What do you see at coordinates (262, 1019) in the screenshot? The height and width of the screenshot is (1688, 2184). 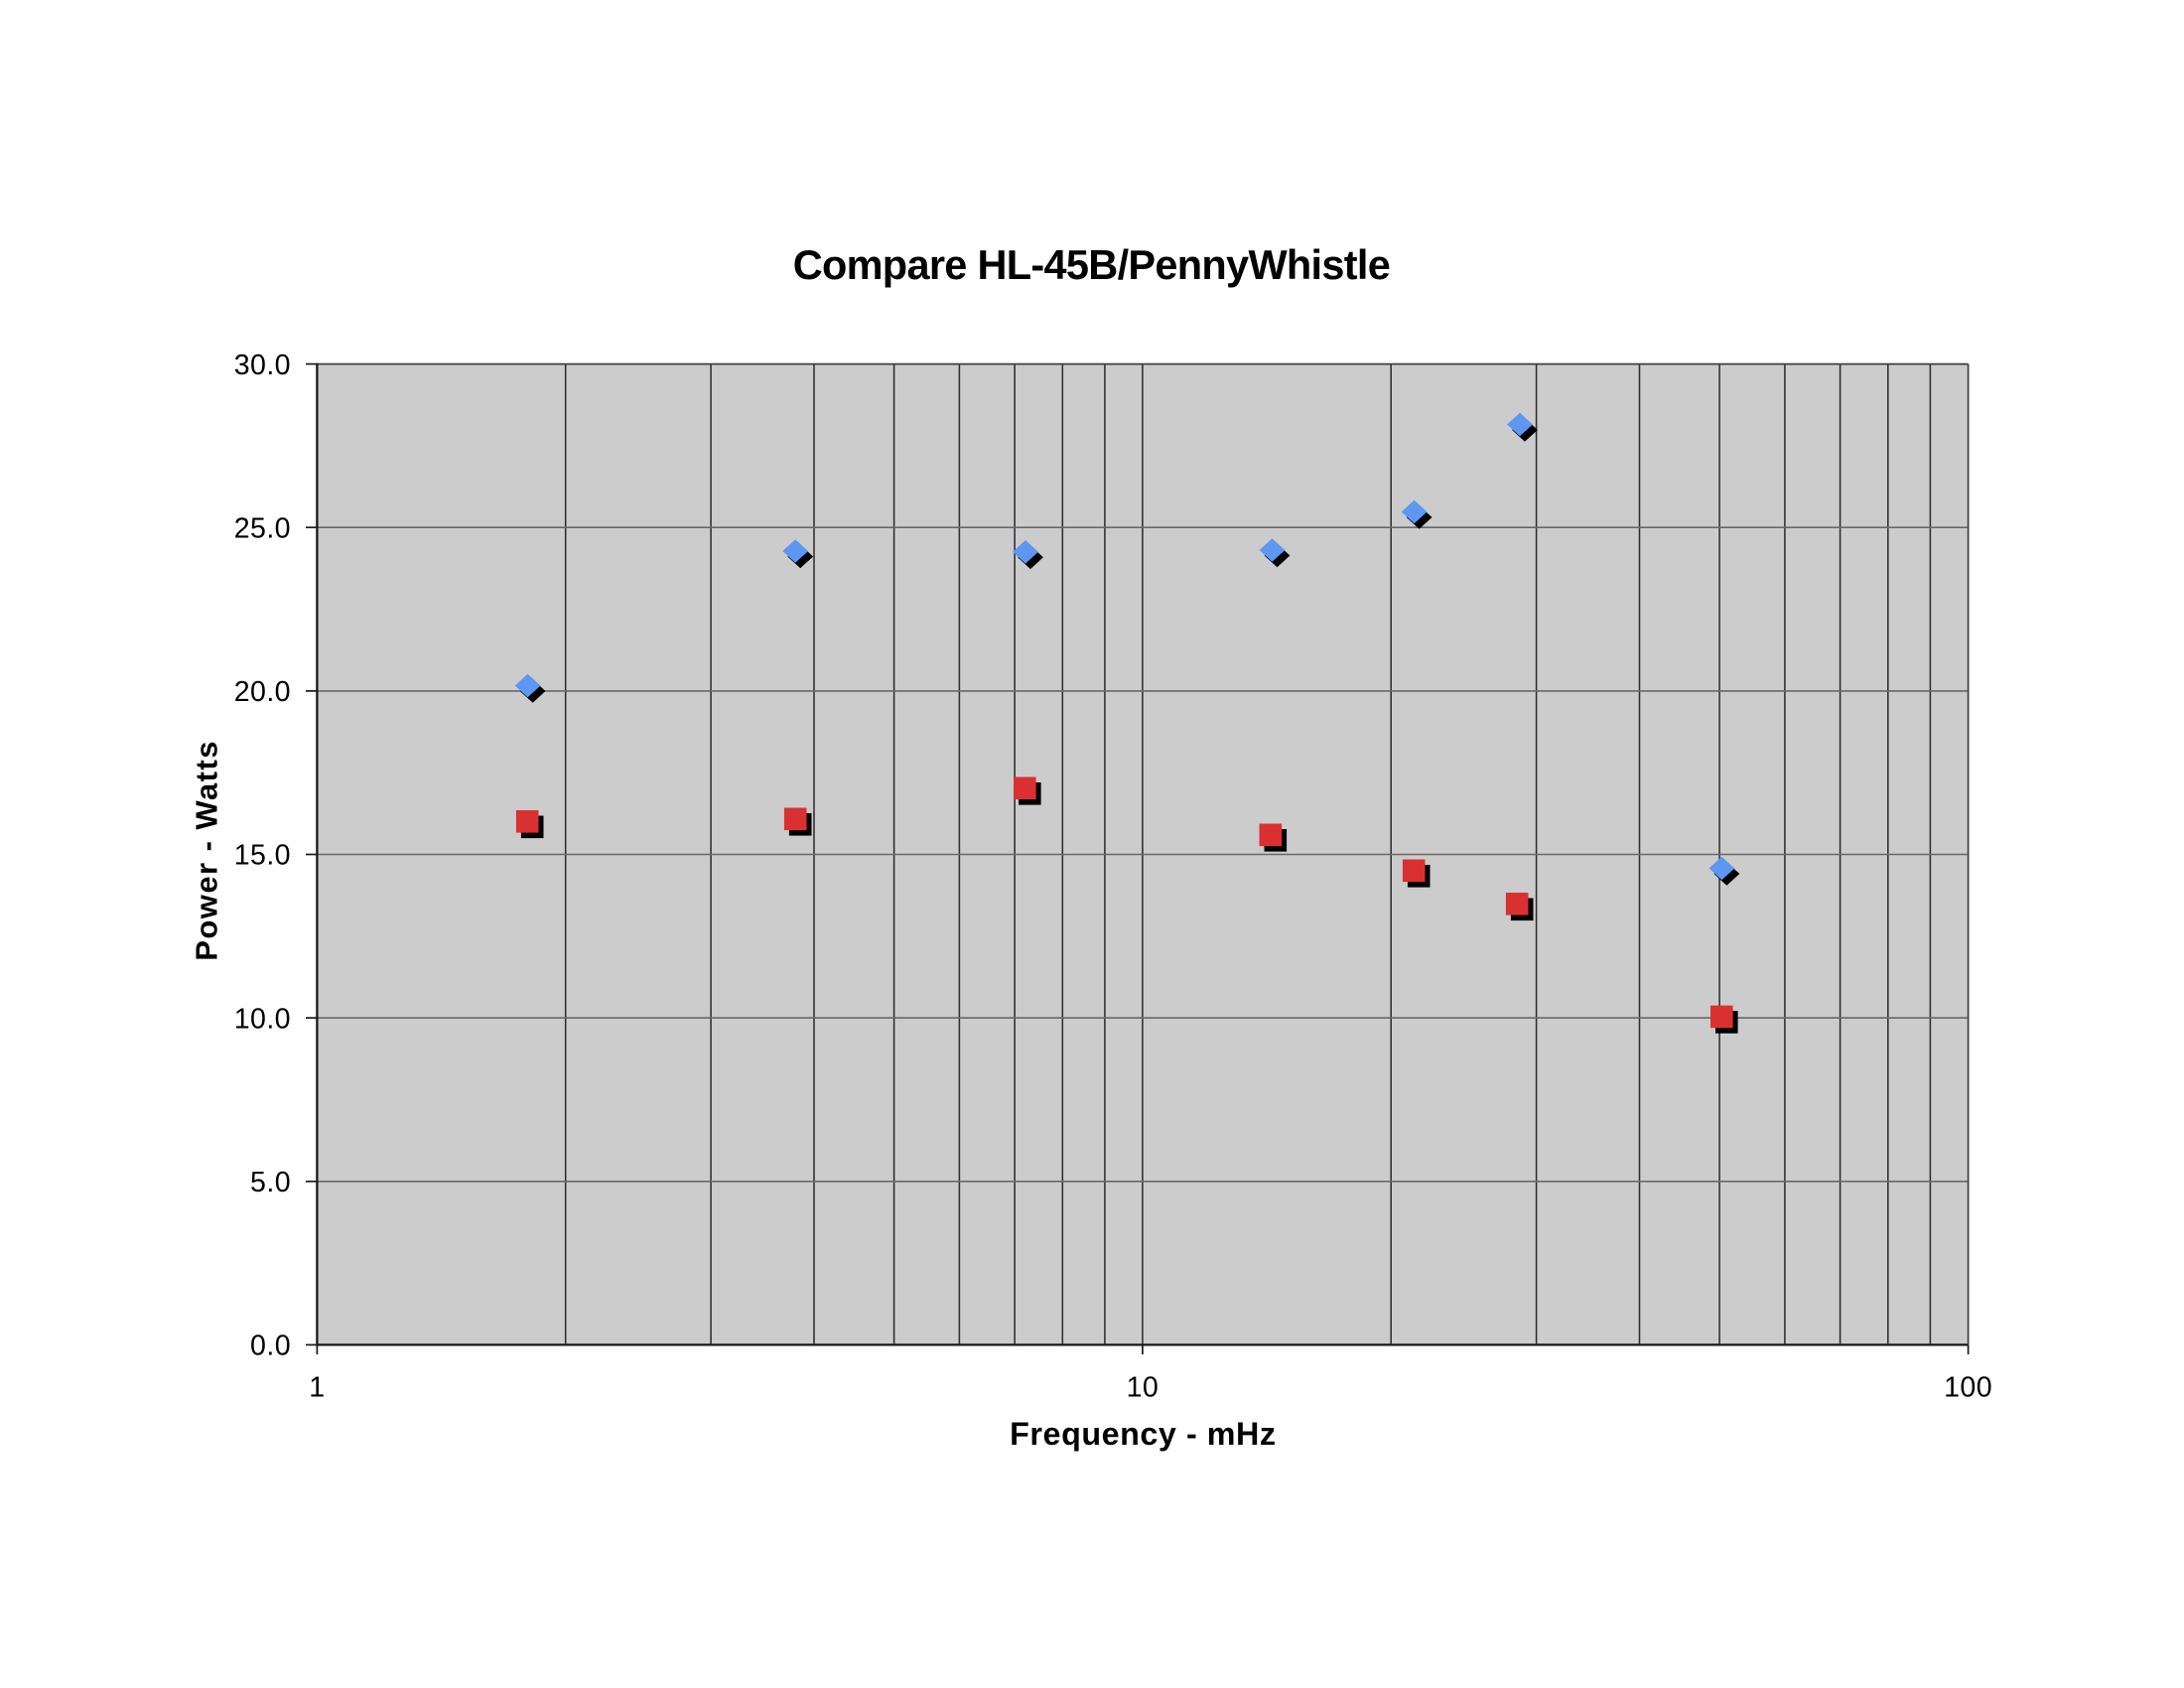 I see `svg-text: 10.0` at bounding box center [262, 1019].